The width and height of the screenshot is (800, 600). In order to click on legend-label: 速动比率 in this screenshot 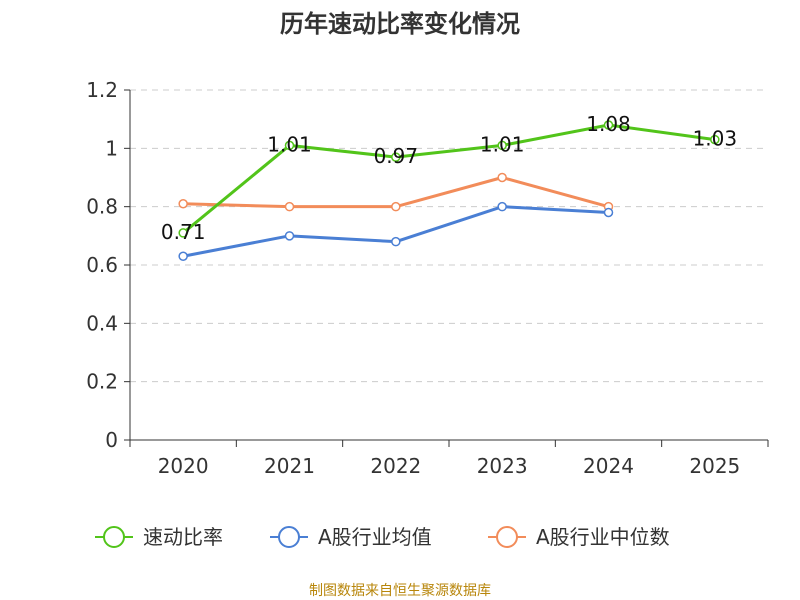, I will do `click(183, 537)`.